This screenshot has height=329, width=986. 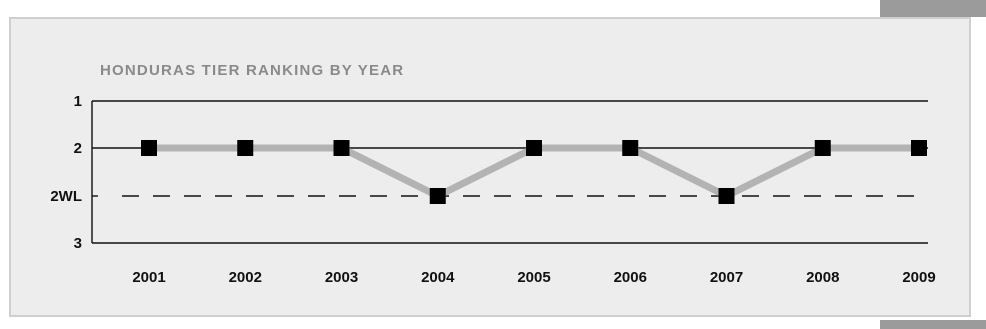 I want to click on corner-tab-top, so click(x=933, y=8).